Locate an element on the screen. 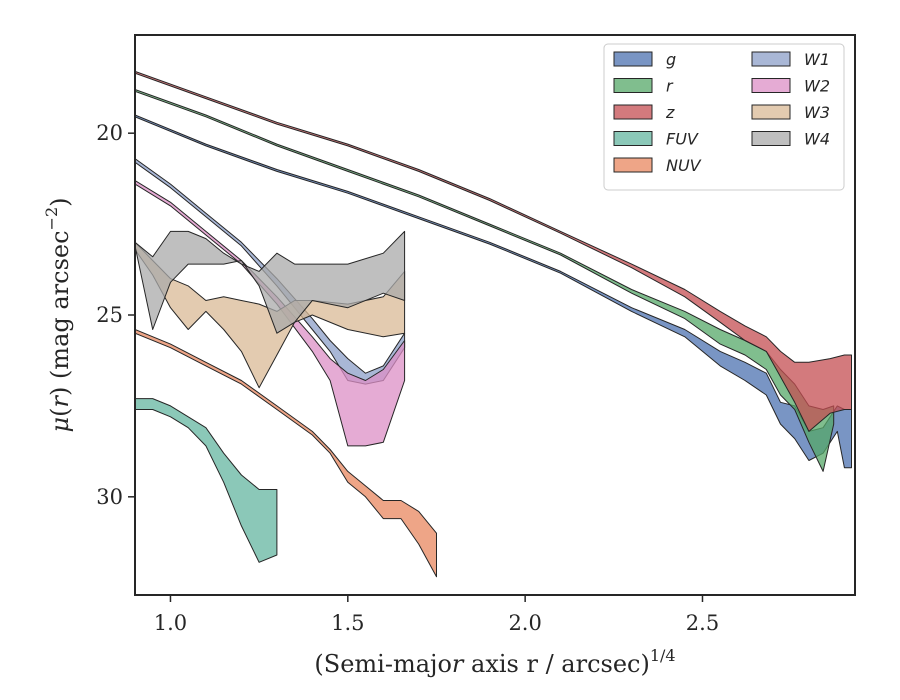 Image resolution: width=900 pixels, height=700 pixels. legend-label-z: z is located at coordinates (670, 112).